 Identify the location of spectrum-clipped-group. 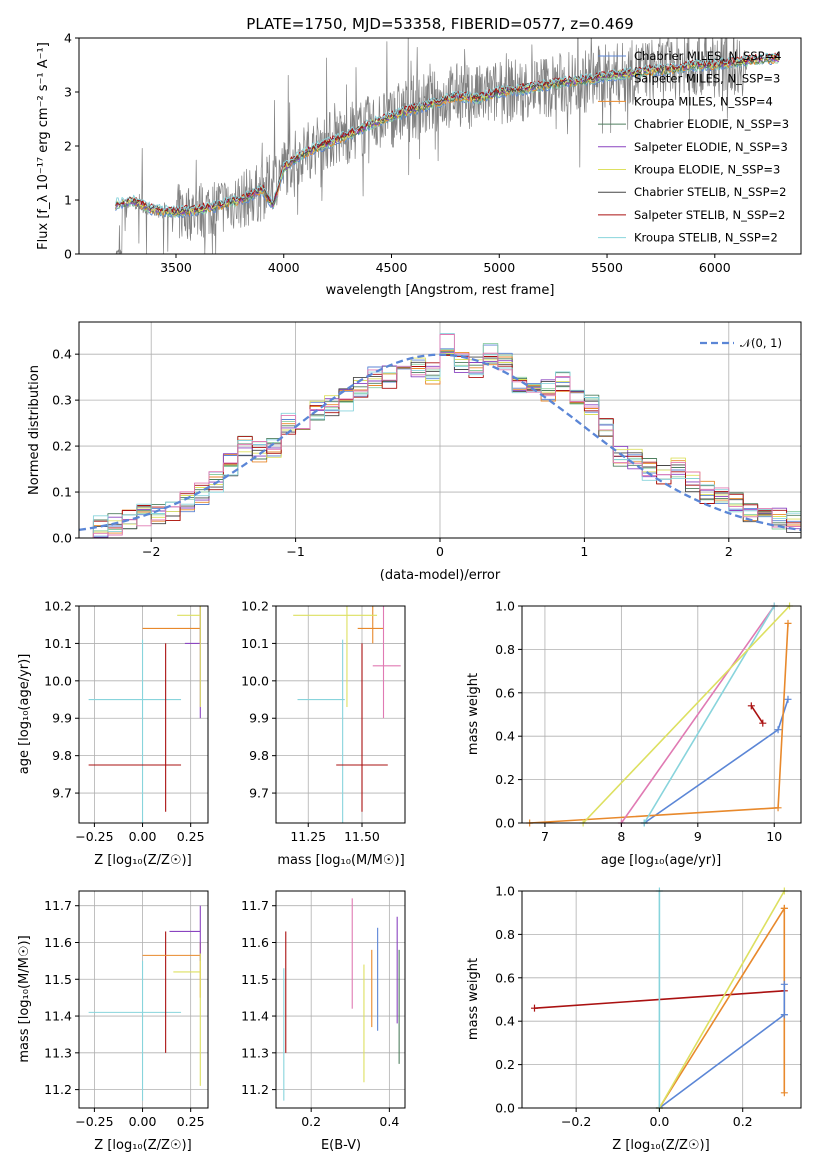
(447, 146).